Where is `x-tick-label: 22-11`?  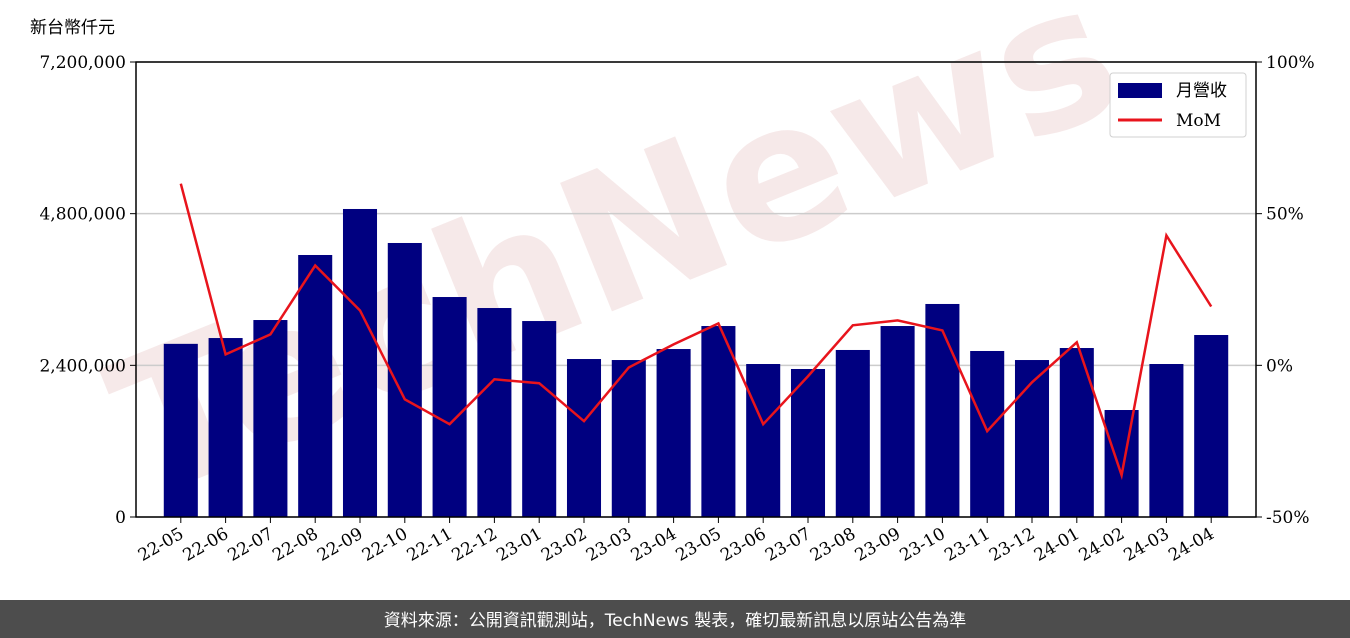 x-tick-label: 22-11 is located at coordinates (430, 545).